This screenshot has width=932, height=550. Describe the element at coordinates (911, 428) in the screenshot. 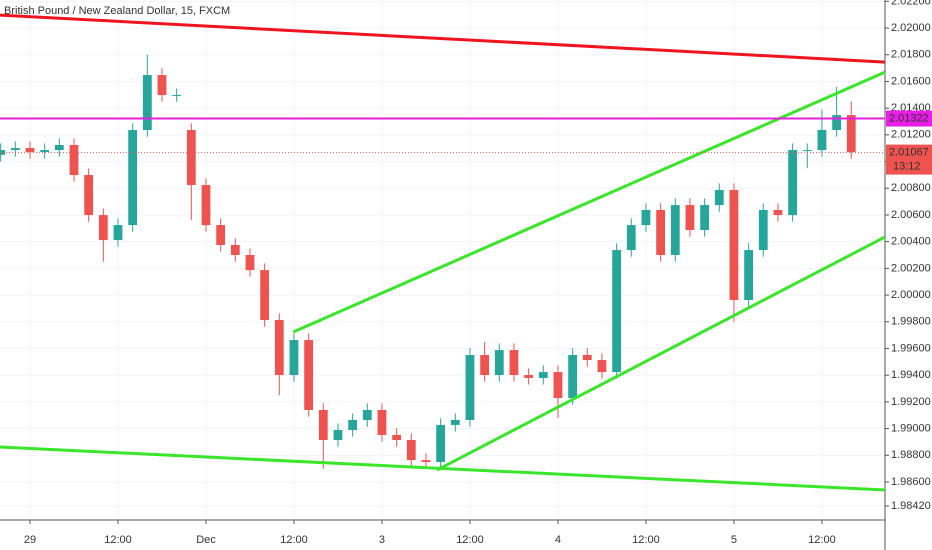

I see `y-tick-label: 1.99000` at that location.